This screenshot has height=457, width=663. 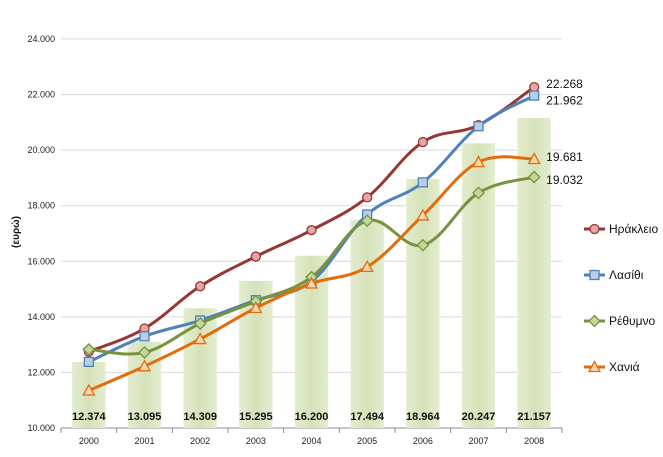 I want to click on y-tick-label: 20.000, so click(x=41, y=150).